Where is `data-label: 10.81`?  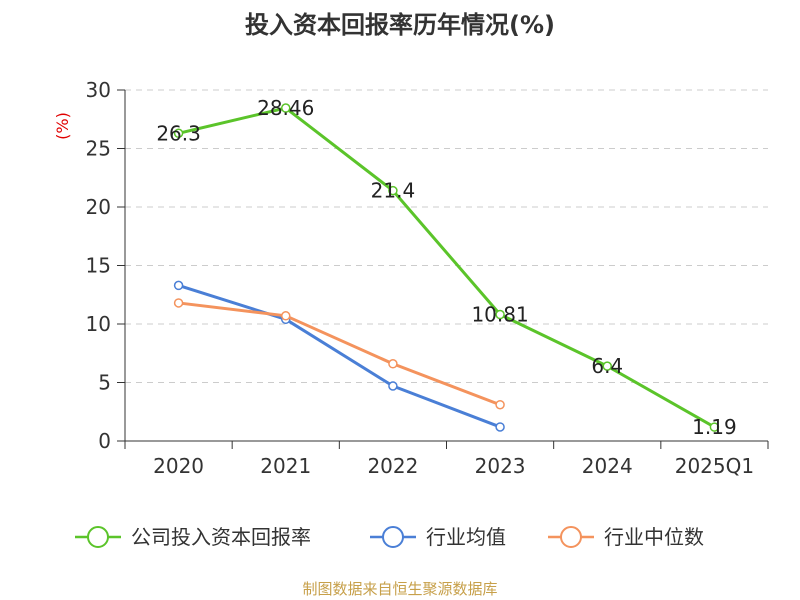
data-label: 10.81 is located at coordinates (499, 315).